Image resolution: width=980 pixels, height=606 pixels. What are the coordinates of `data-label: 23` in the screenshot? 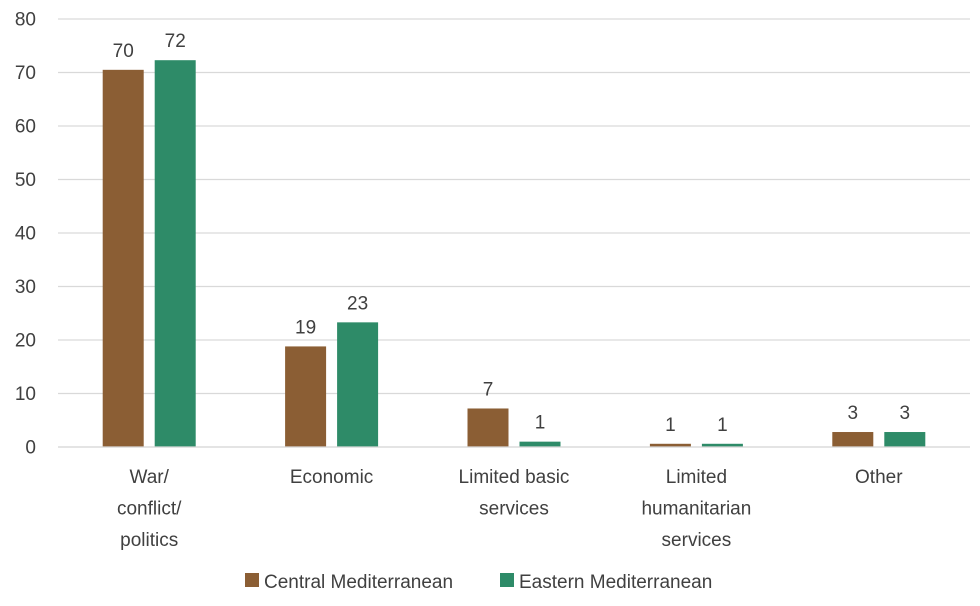 It's located at (357, 303).